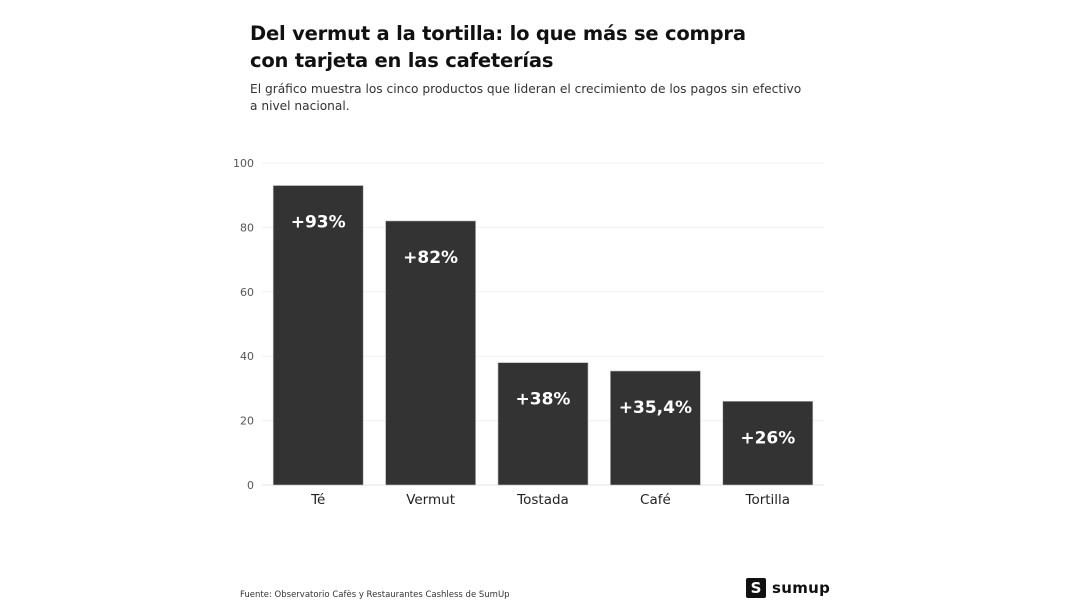  What do you see at coordinates (756, 588) in the screenshot?
I see `sumup-logo-icon: S` at bounding box center [756, 588].